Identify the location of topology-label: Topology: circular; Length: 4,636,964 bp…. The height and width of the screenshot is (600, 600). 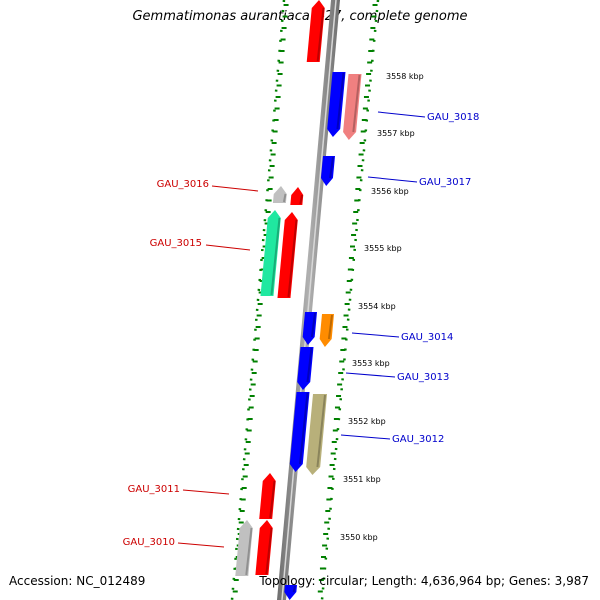
(424, 581).